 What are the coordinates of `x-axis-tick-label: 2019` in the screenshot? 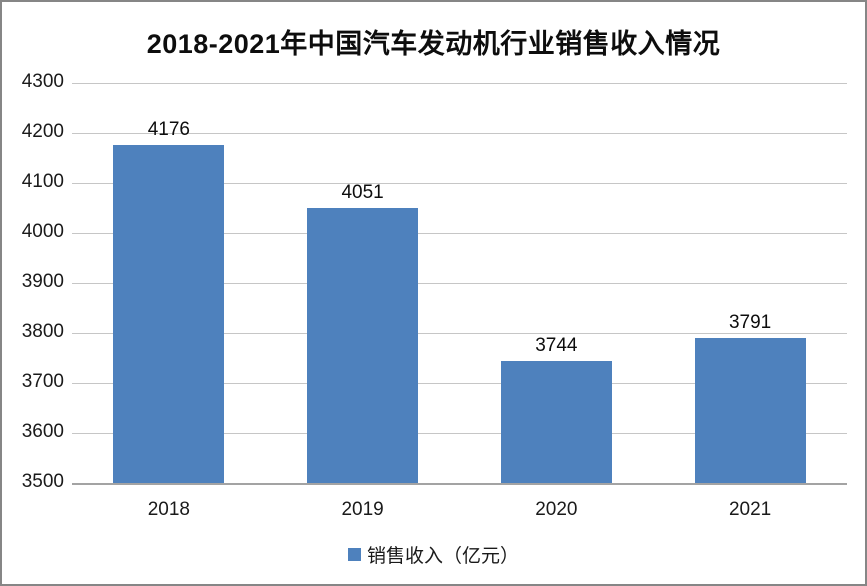 It's located at (362, 509).